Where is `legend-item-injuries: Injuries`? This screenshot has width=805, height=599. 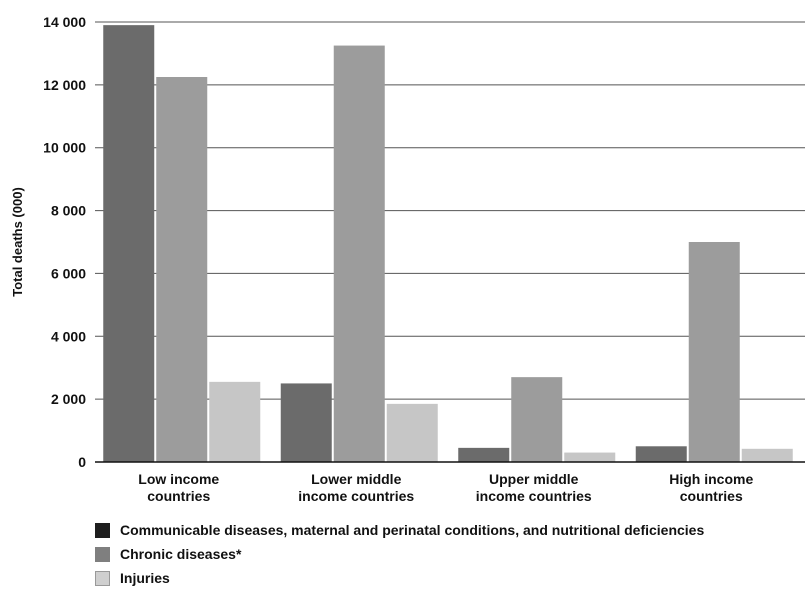
legend-item-injuries: Injuries is located at coordinates (399, 578).